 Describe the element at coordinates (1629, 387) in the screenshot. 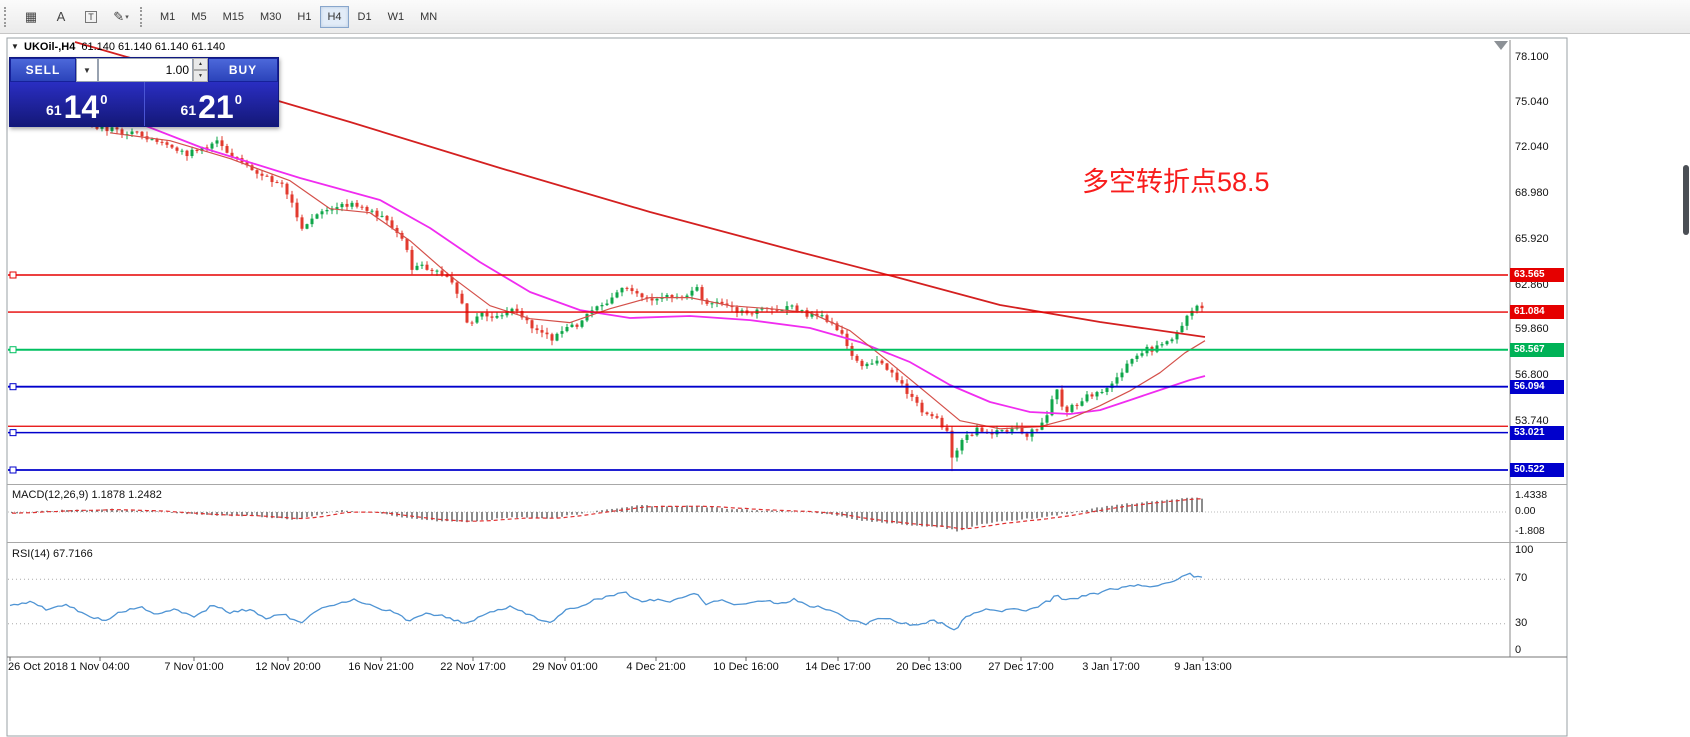

I see `window-right-gutter` at that location.